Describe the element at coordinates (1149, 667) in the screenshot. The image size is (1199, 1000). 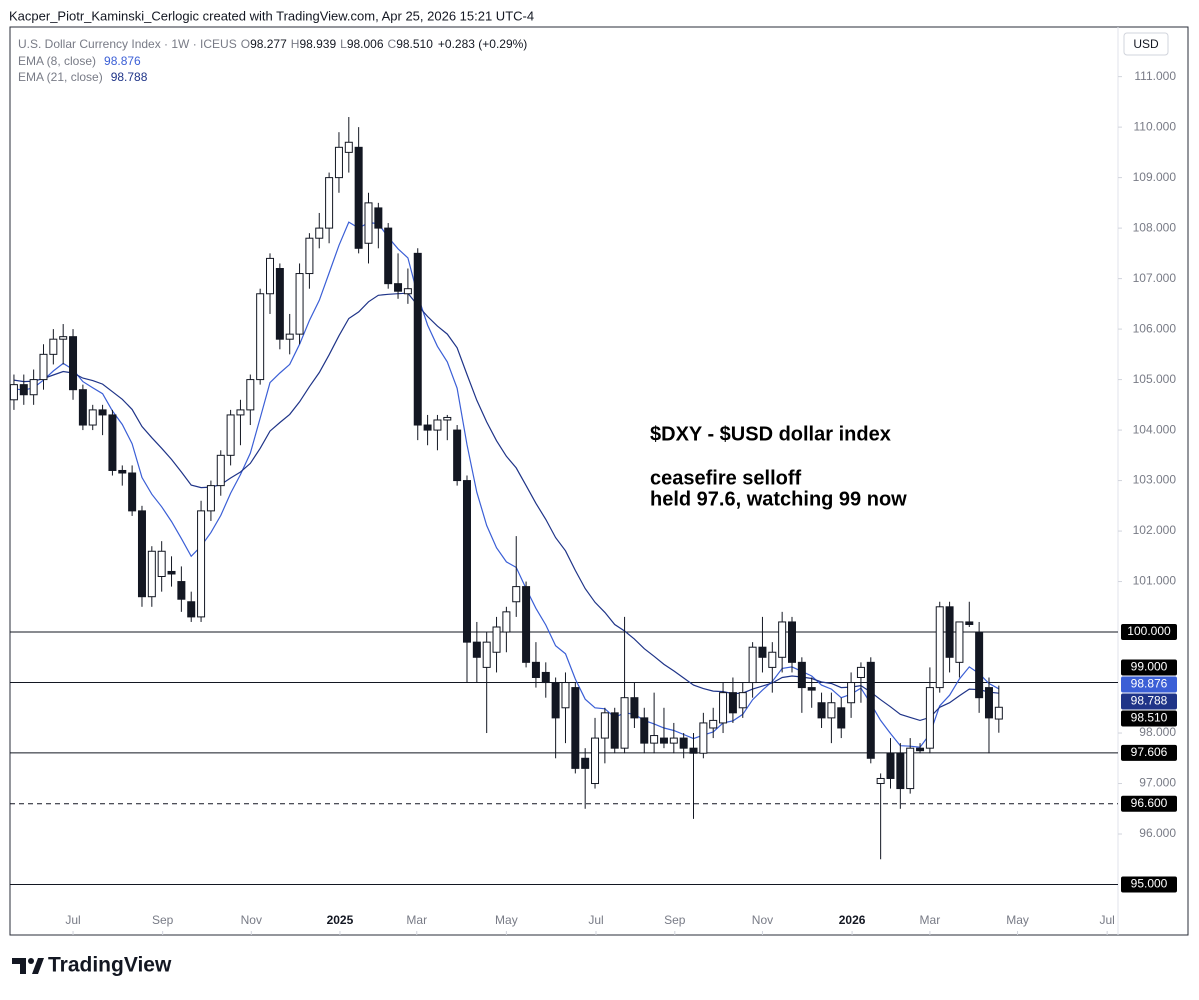
I see `price-badge-label: 99.000` at that location.